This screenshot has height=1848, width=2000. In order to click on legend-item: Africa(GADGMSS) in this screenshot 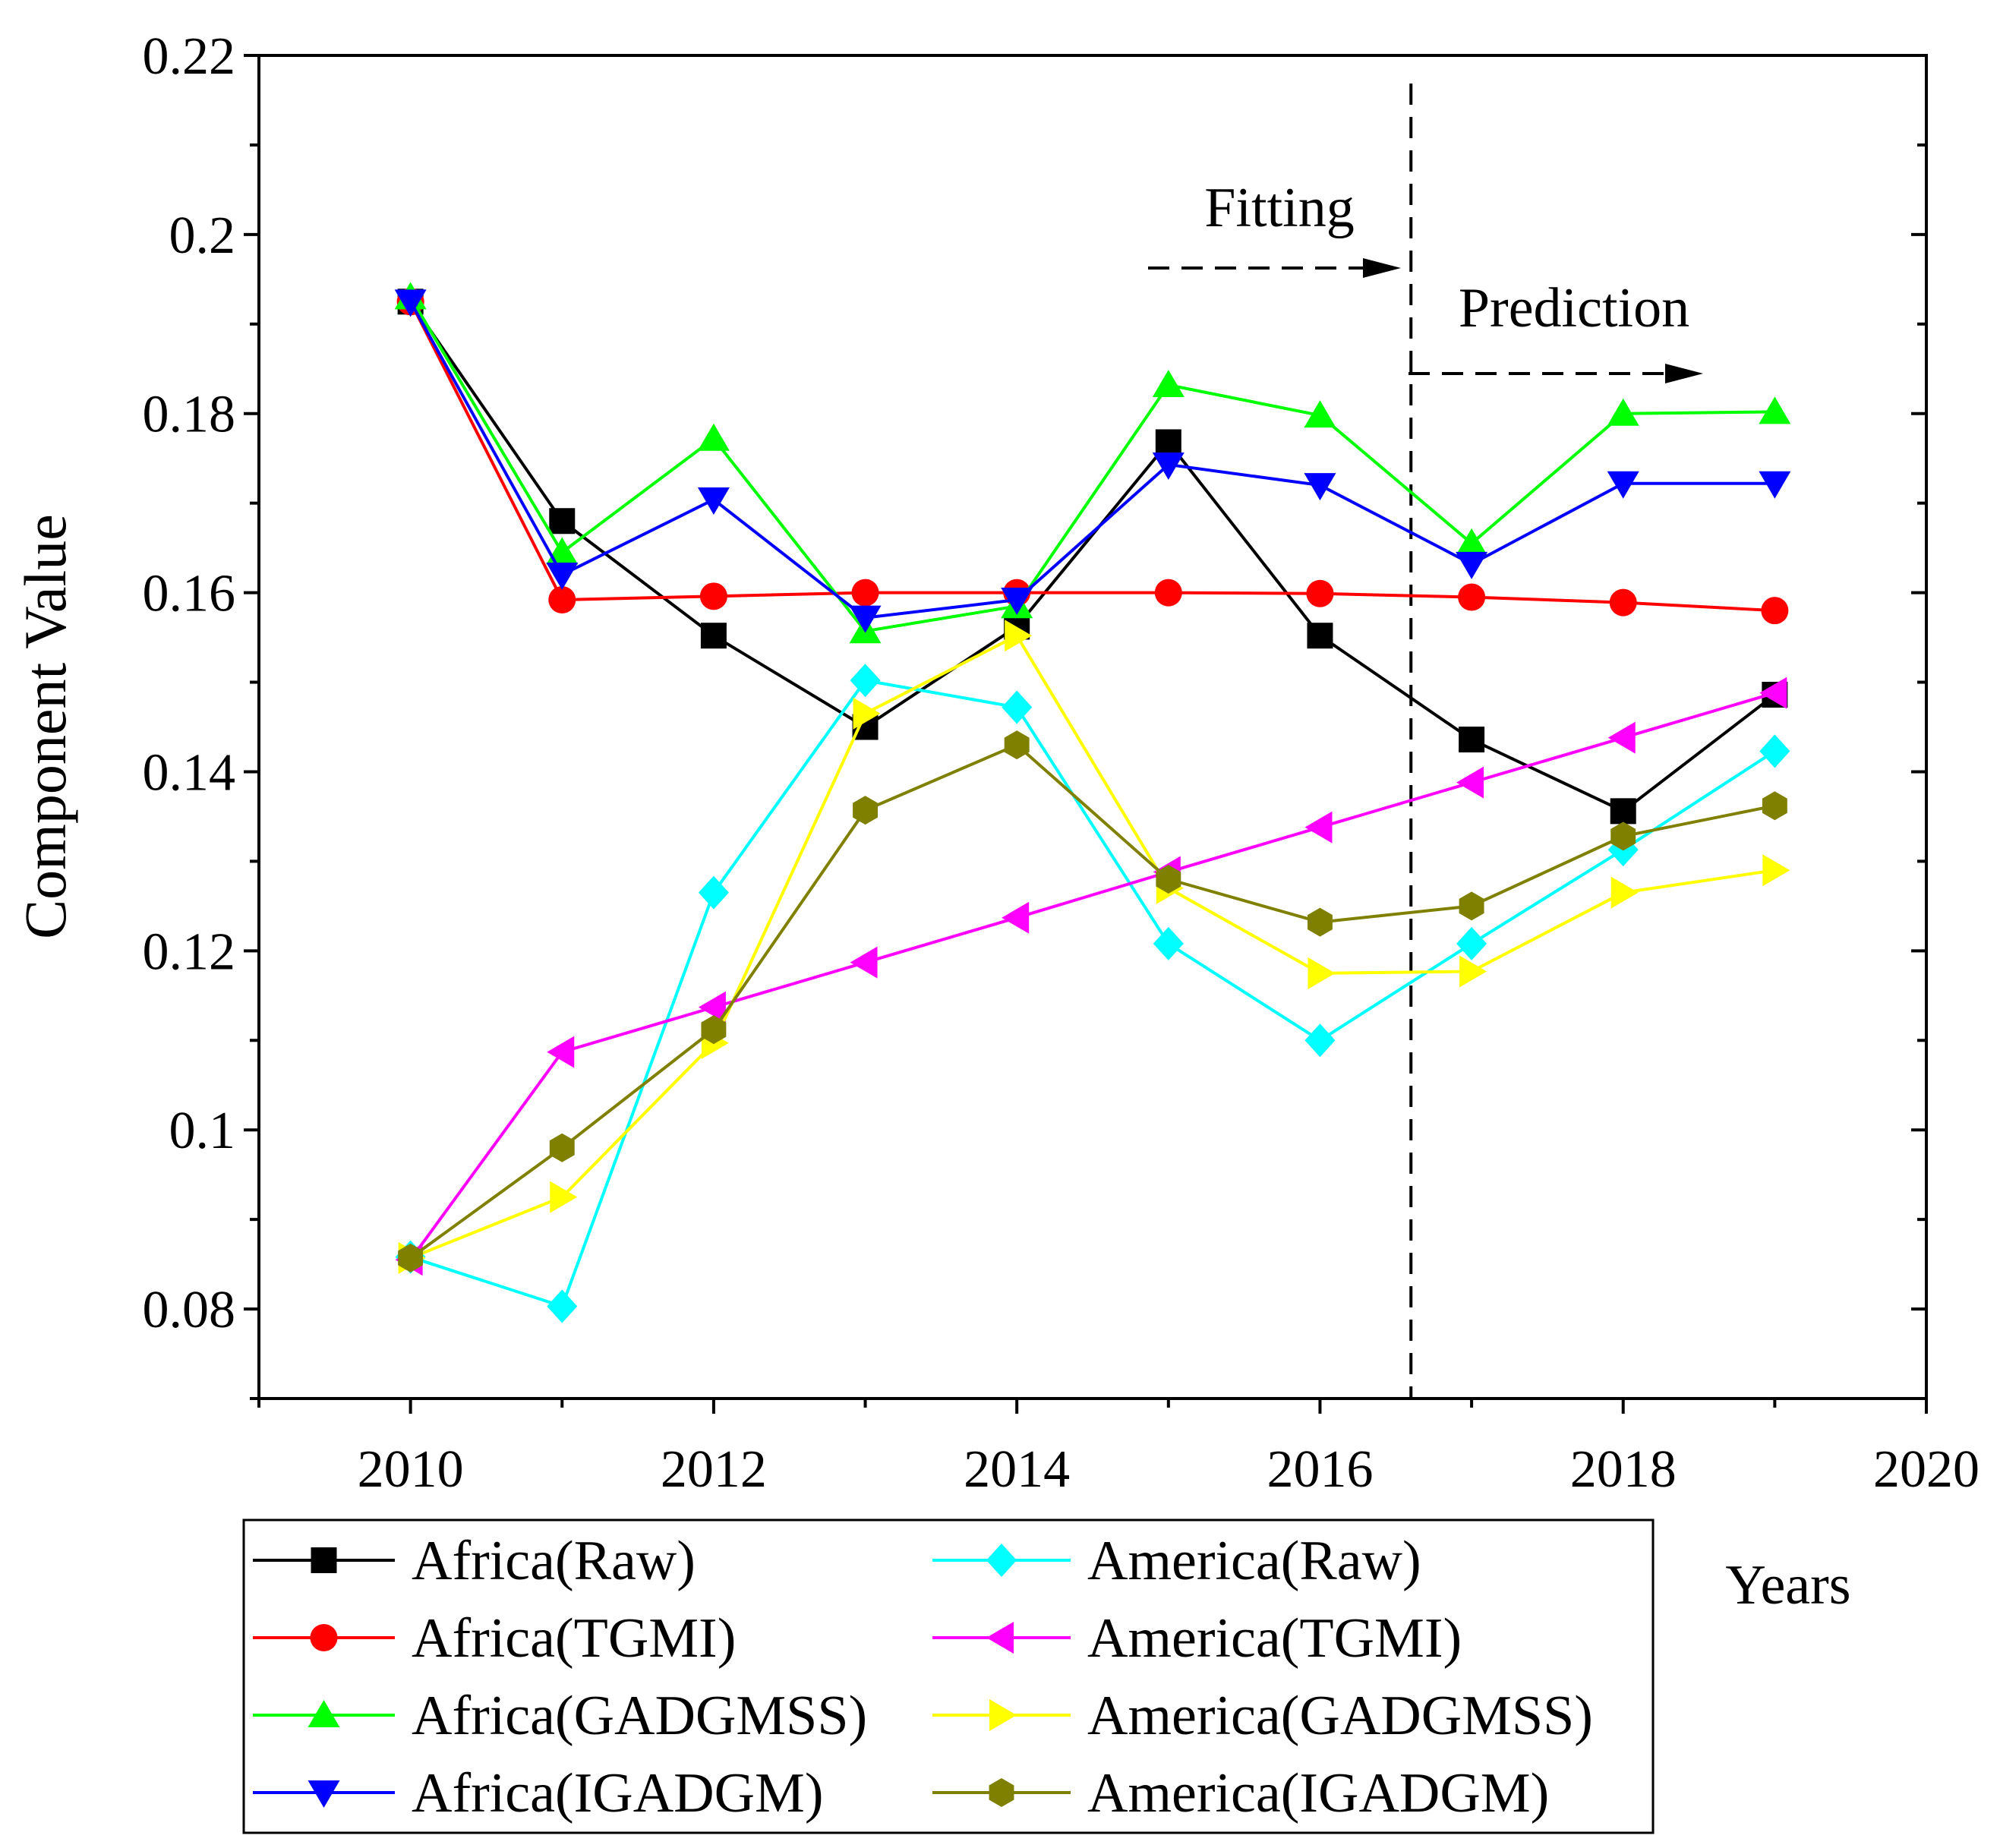, I will do `click(560, 1716)`.